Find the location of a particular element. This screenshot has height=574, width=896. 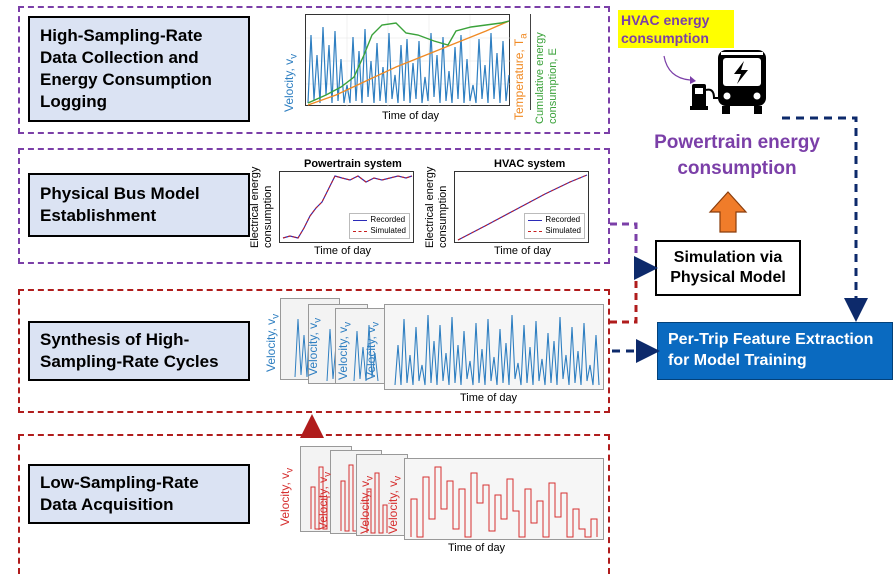

stage-synthesis: Synthesis of High-Sampling-Rate Cycles is located at coordinates (139, 351).